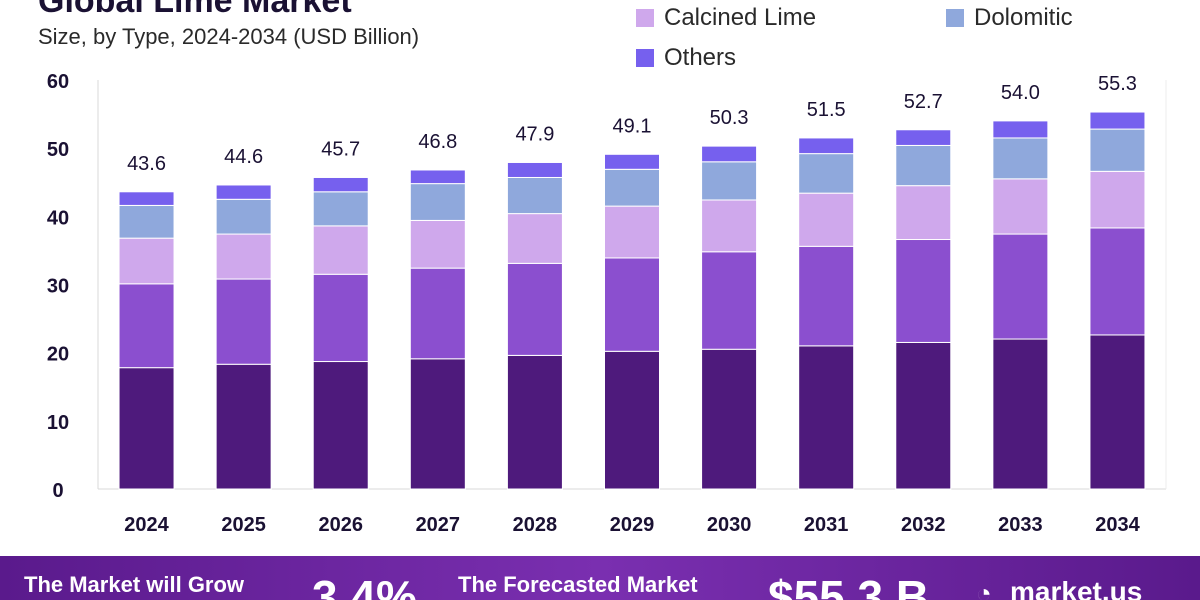 Image resolution: width=1200 pixels, height=600 pixels. I want to click on banner-forecast-value: $55.3 B, so click(849, 585).